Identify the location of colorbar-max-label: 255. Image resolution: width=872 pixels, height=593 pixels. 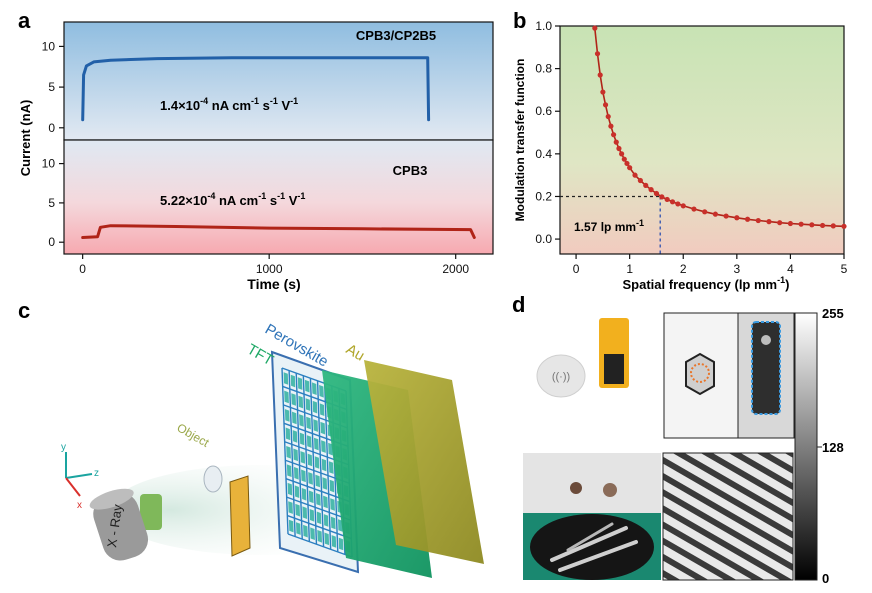
(833, 313).